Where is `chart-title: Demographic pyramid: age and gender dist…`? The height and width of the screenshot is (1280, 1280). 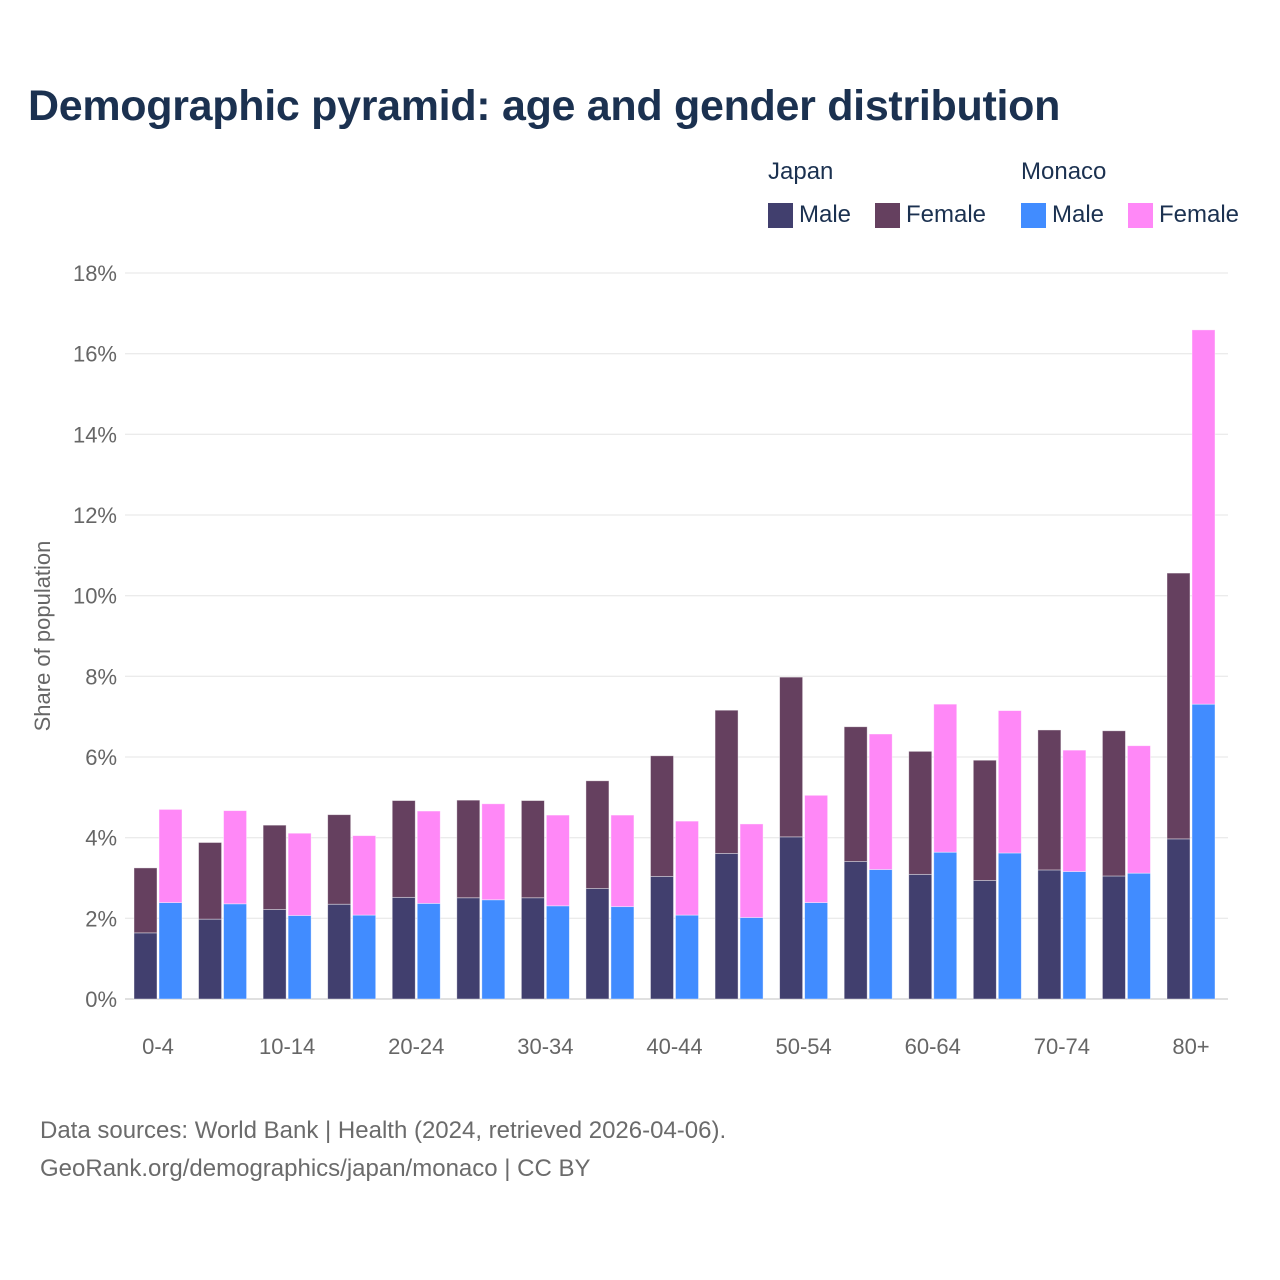
chart-title: Demographic pyramid: age and gender dist… is located at coordinates (544, 106).